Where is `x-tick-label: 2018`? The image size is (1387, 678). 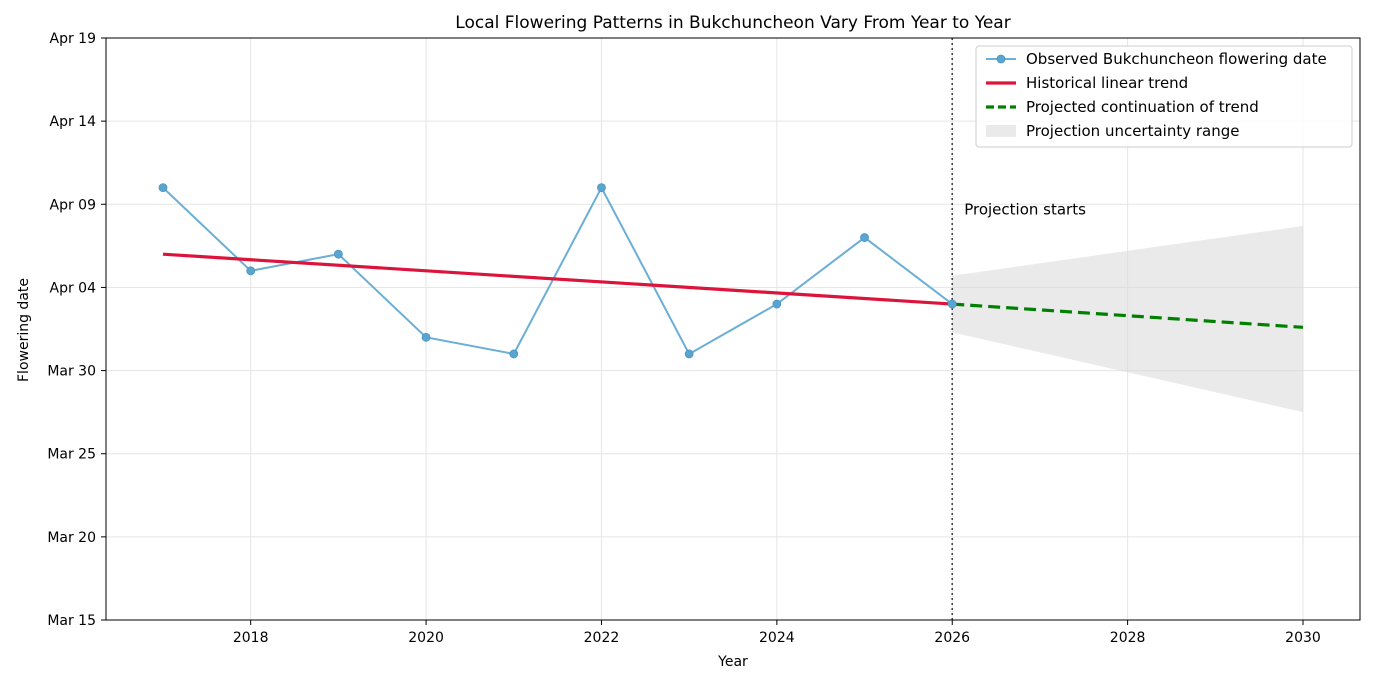
x-tick-label: 2018 is located at coordinates (251, 638).